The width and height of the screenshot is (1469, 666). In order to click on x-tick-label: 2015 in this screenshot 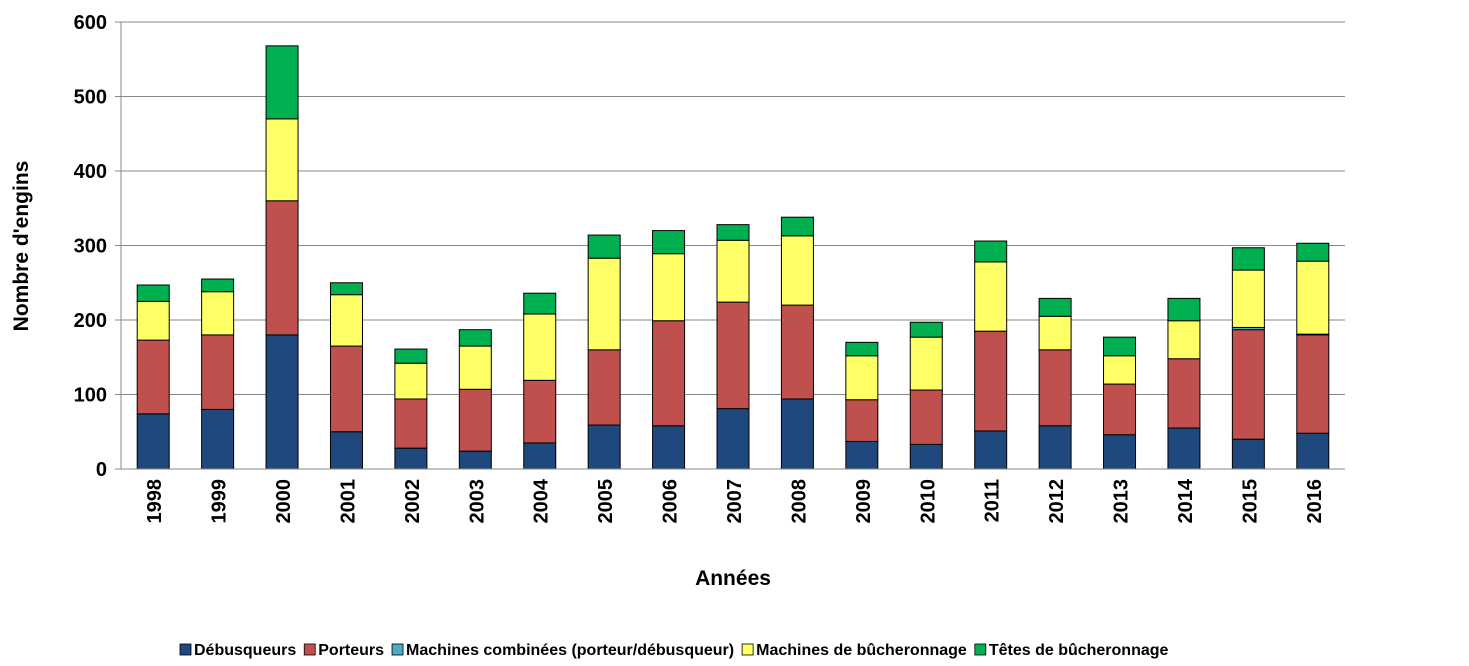, I will do `click(1250, 501)`.